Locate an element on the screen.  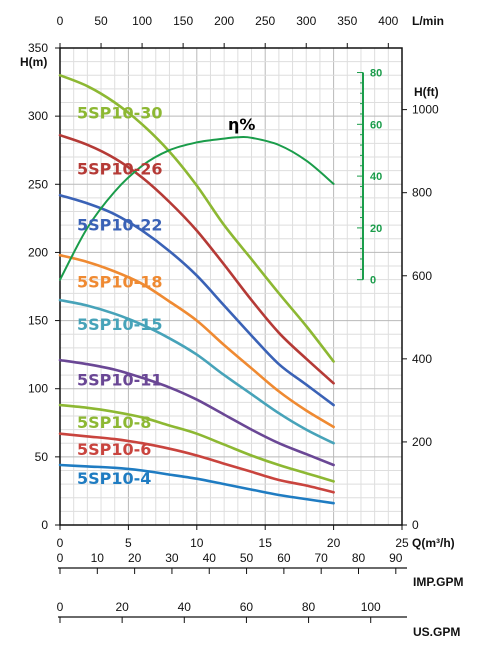
series-label: 5SP10-18 is located at coordinates (120, 282).